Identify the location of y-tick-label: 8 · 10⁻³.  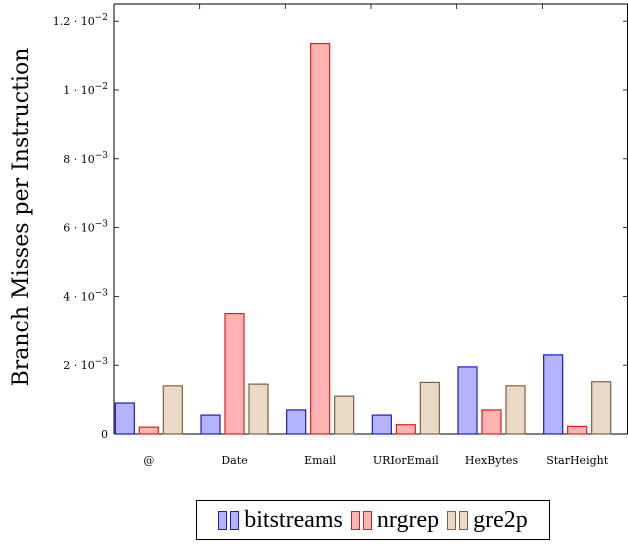
(85, 158).